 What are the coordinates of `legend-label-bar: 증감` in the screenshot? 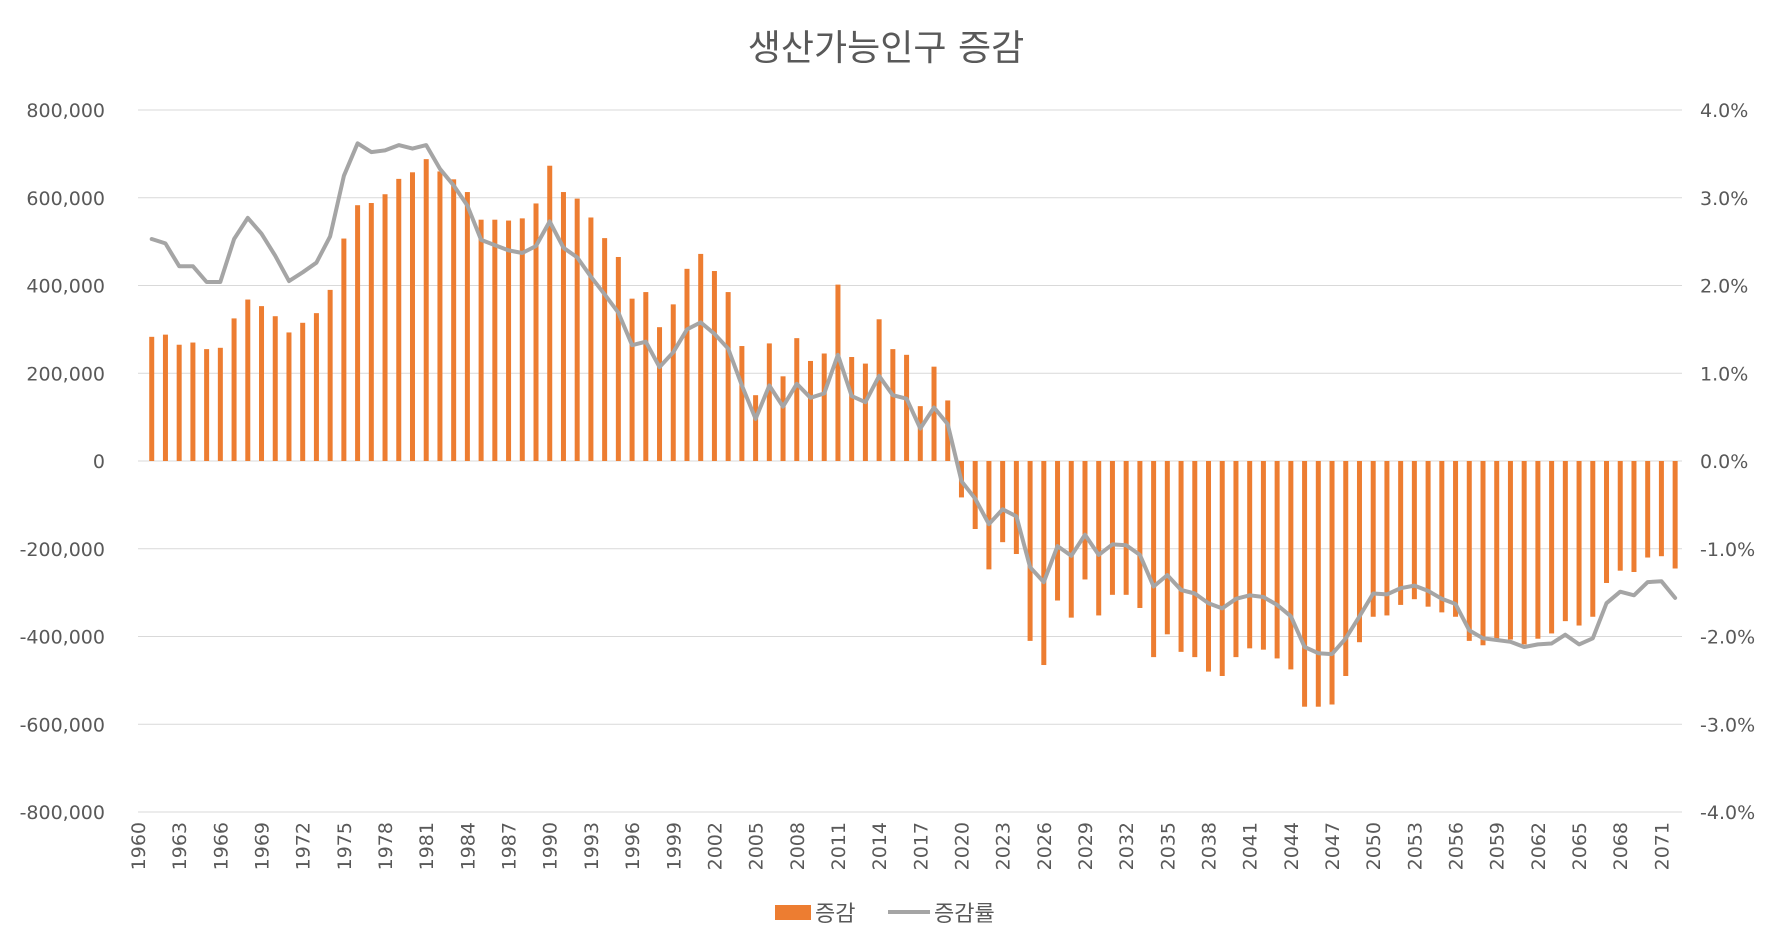 It's located at (835, 914).